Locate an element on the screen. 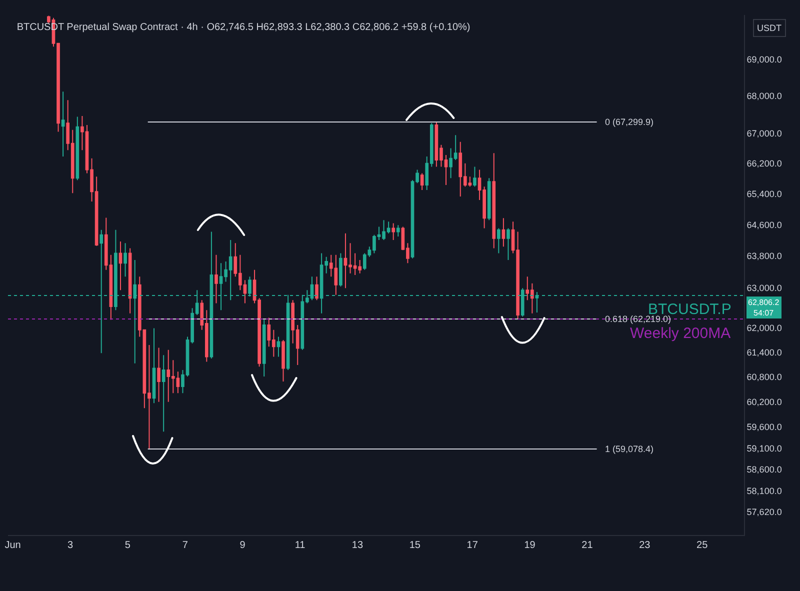 The image size is (800, 591). x-tick-label: 11 is located at coordinates (300, 545).